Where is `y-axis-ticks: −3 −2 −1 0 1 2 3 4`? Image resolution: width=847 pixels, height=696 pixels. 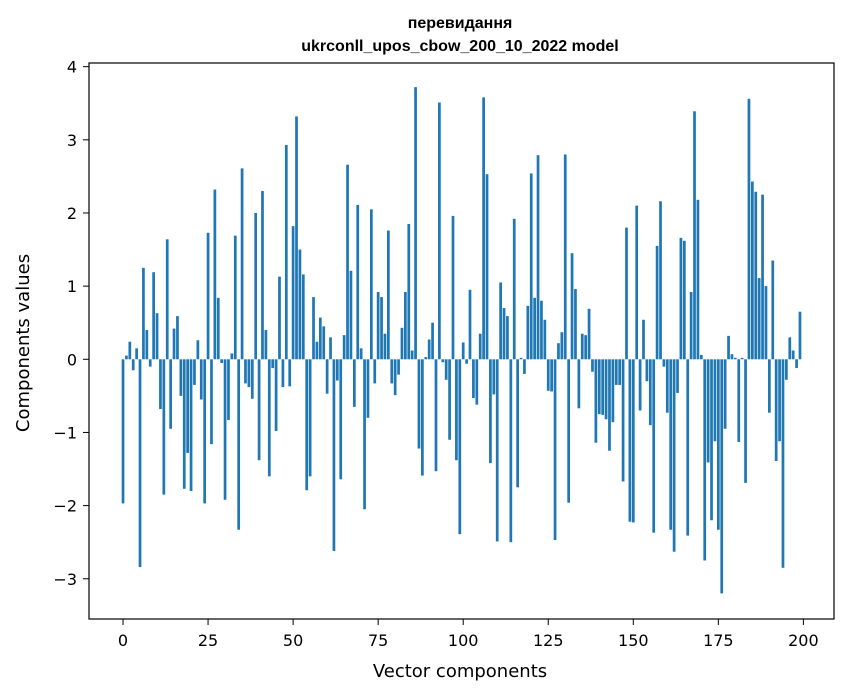
y-axis-ticks: −3 −2 −1 0 1 2 3 4 is located at coordinates (71, 323).